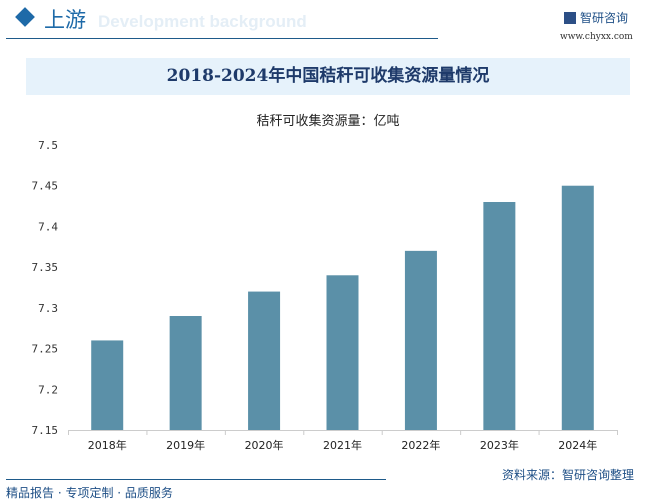 The image size is (656, 502). I want to click on chart-title: 2018-2024年中国秸秆可收集资源量情况, so click(328, 76).